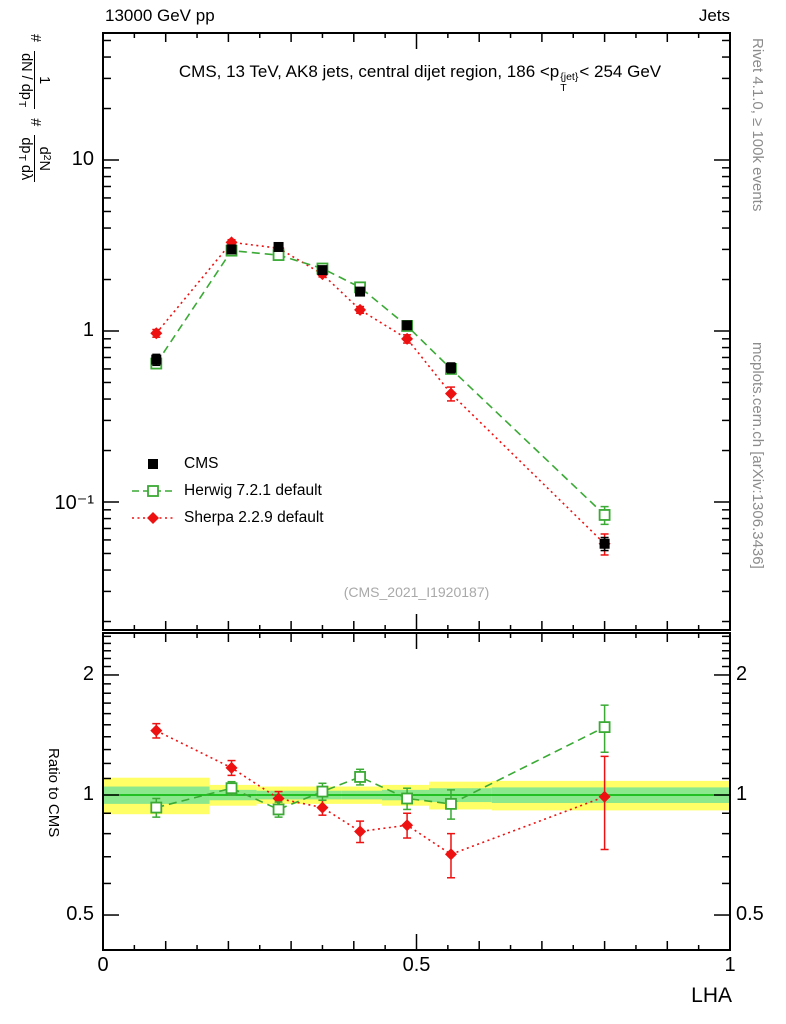  Describe the element at coordinates (160, 15) in the screenshot. I see `beam-energy-label: 13000 GeV pp` at that location.